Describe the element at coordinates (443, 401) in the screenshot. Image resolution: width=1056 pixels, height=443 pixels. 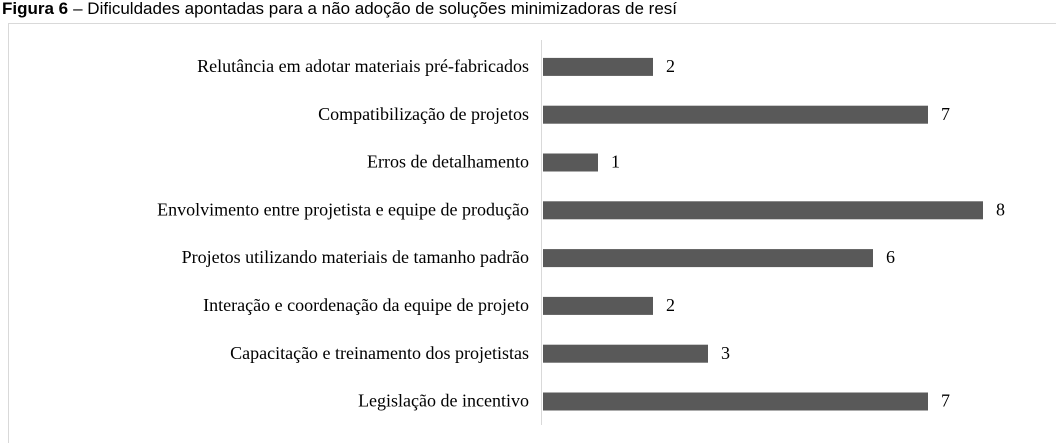
I see `category-label: Legislação de incentivo` at that location.